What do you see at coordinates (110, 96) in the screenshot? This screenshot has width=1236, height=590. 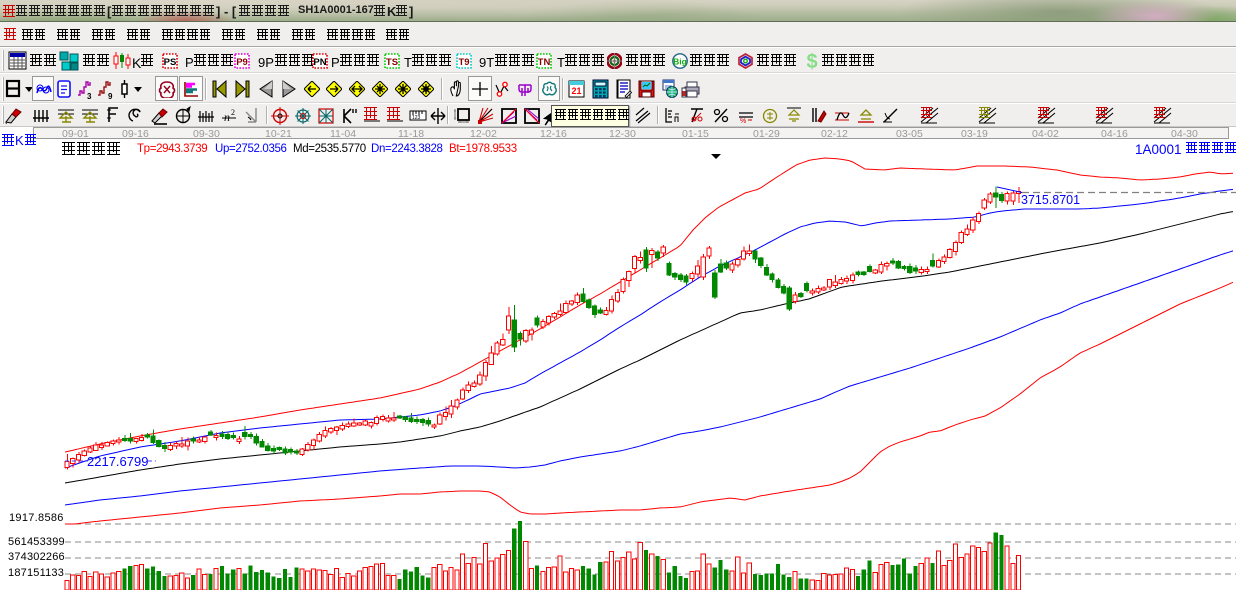 I see `svg-text: 9` at bounding box center [110, 96].